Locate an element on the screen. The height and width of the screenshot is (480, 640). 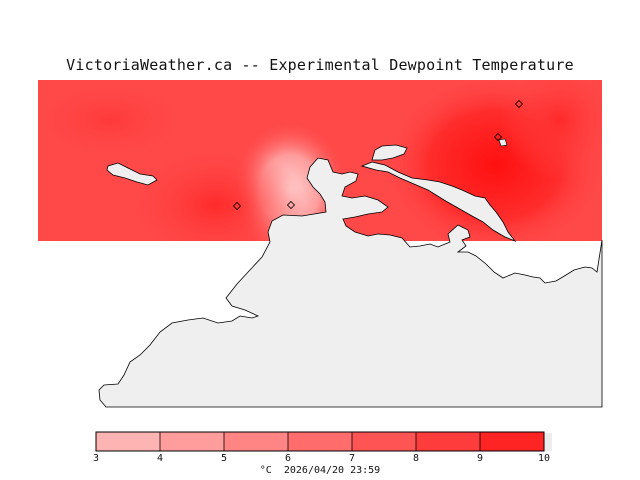
colorbar-tick-label: 6 is located at coordinates (288, 458).